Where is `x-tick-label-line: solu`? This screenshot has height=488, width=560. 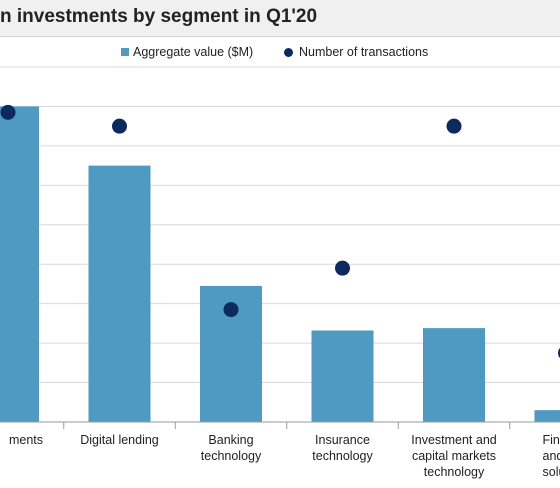
x-tick-label-line: solu is located at coordinates (551, 472).